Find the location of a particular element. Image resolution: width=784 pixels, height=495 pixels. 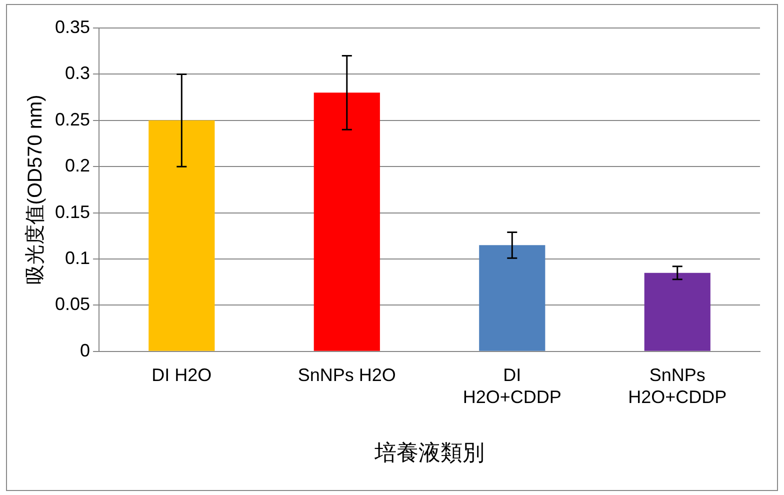

y-tick-label: 0.25 is located at coordinates (72, 119).